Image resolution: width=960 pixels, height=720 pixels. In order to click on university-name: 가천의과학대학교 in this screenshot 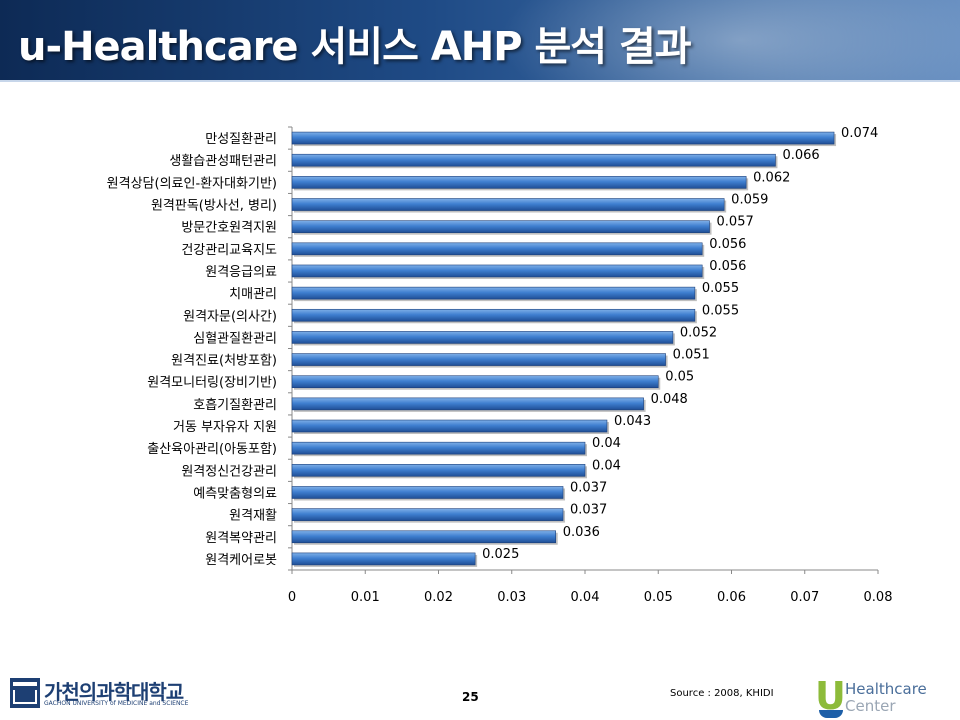, I will do `click(114, 692)`.